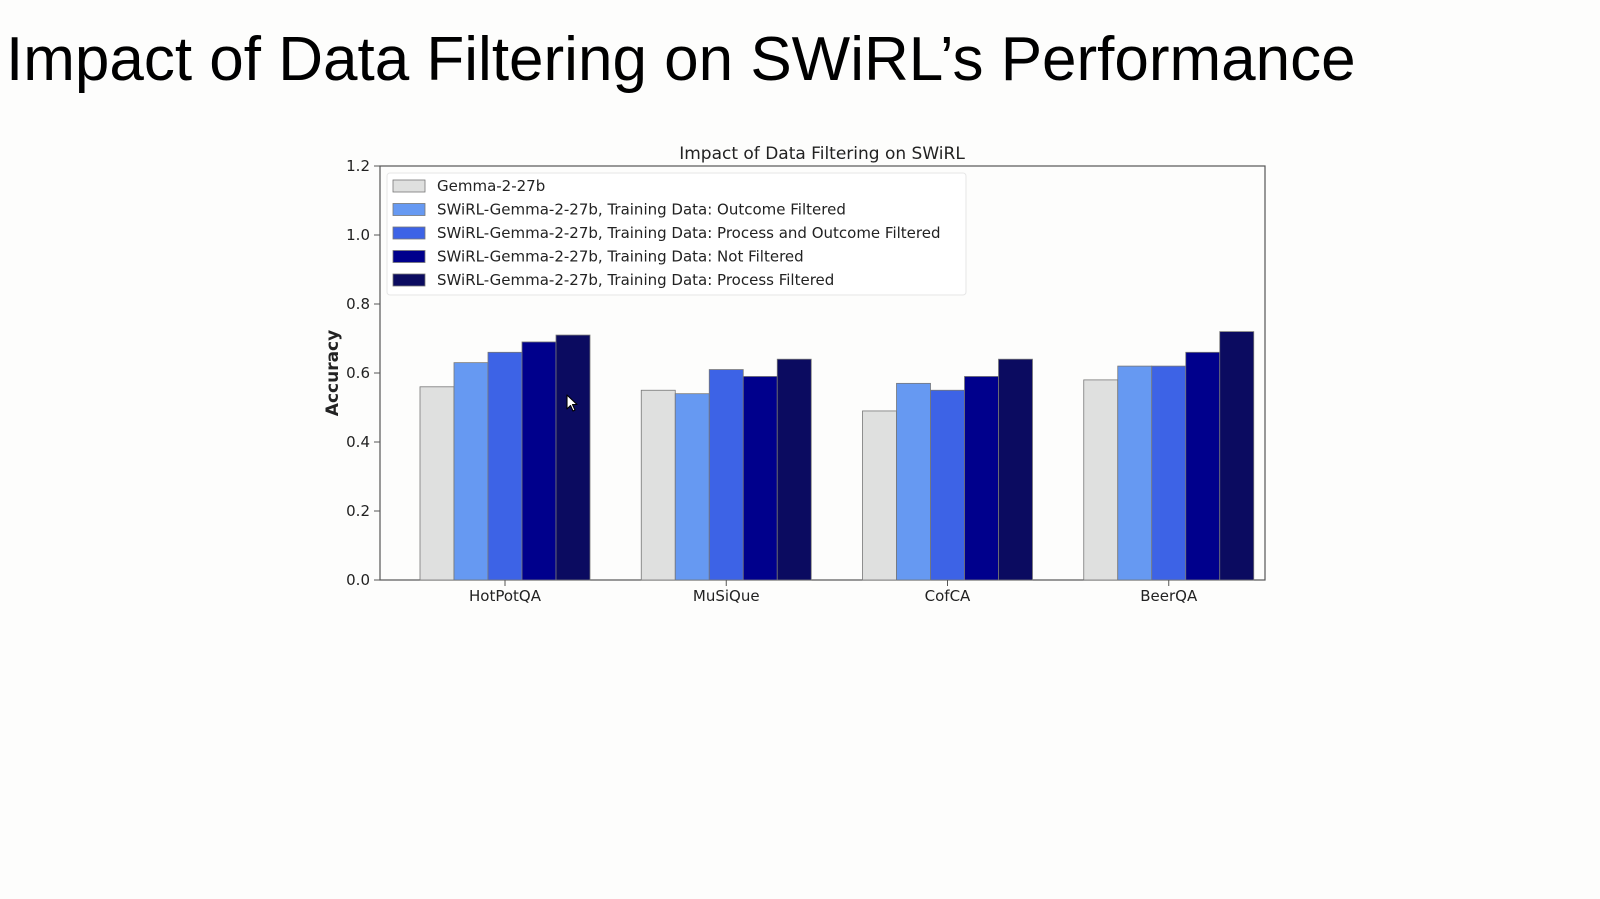  What do you see at coordinates (948, 596) in the screenshot?
I see `x-tick-label: CofCA` at bounding box center [948, 596].